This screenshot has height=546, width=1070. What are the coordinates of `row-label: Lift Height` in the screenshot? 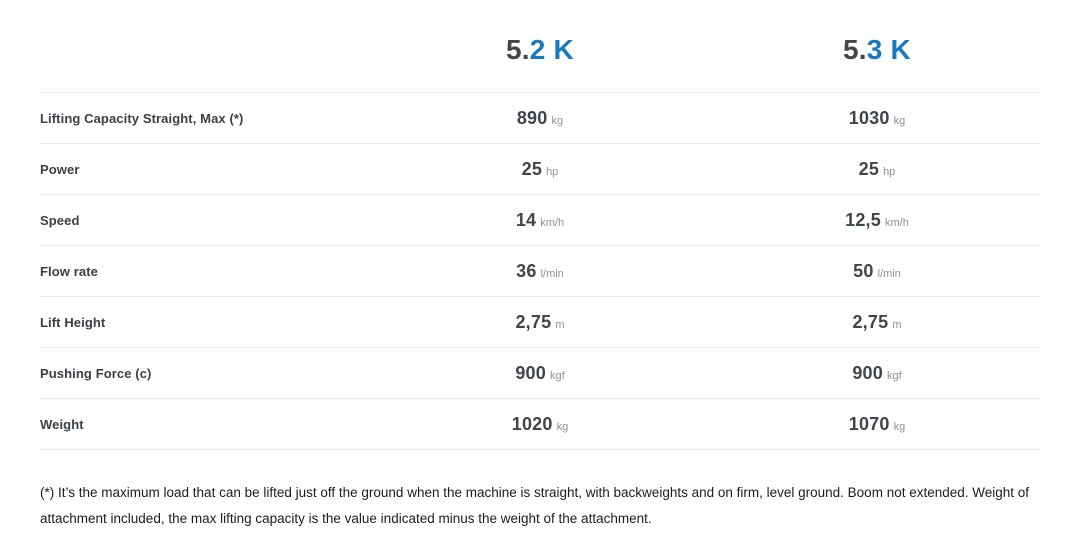 It's located at (73, 322).